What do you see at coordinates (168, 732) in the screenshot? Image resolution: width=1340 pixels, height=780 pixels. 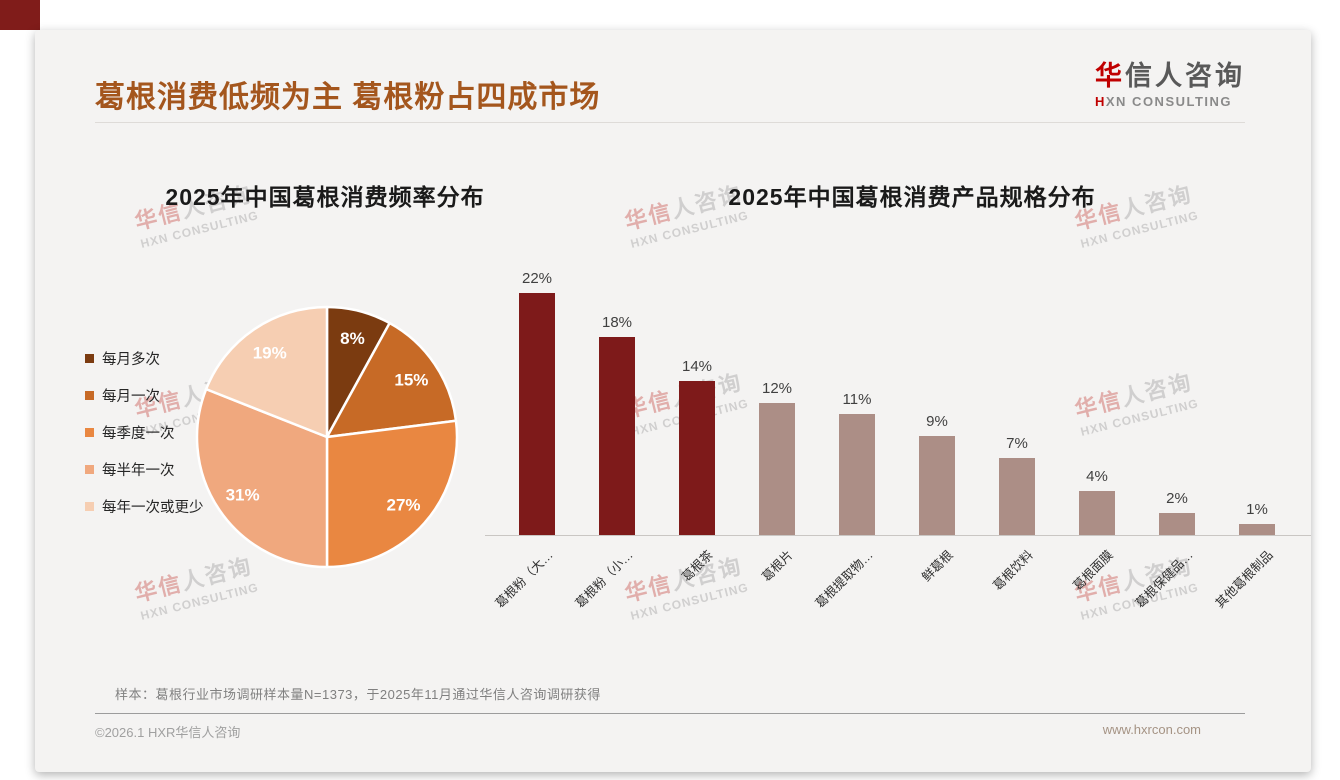 I see `footer-copyright: ©2026.1 HXR华信人咨询` at bounding box center [168, 732].